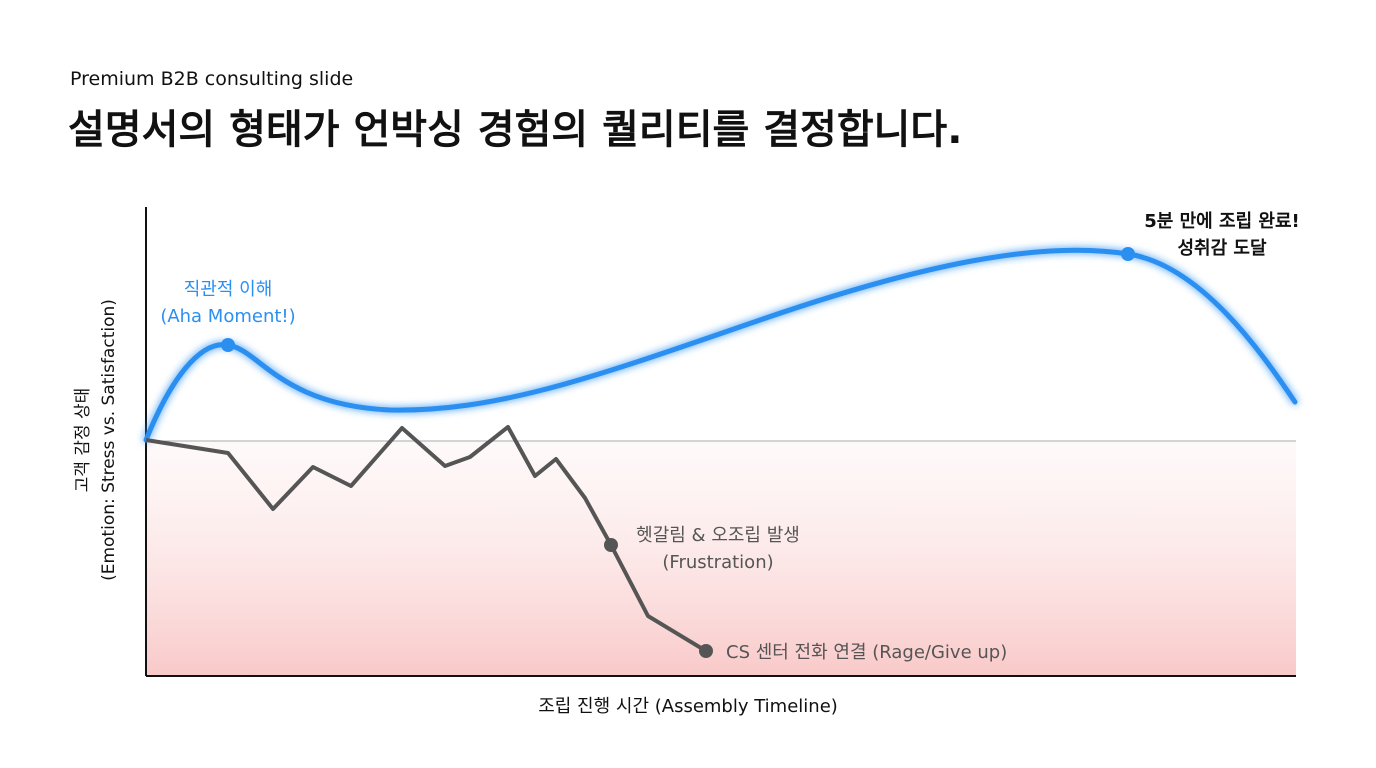 Image resolution: width=1376 pixels, height=768 pixels. Describe the element at coordinates (717, 562) in the screenshot. I see `annotation: (Frustration)` at that location.